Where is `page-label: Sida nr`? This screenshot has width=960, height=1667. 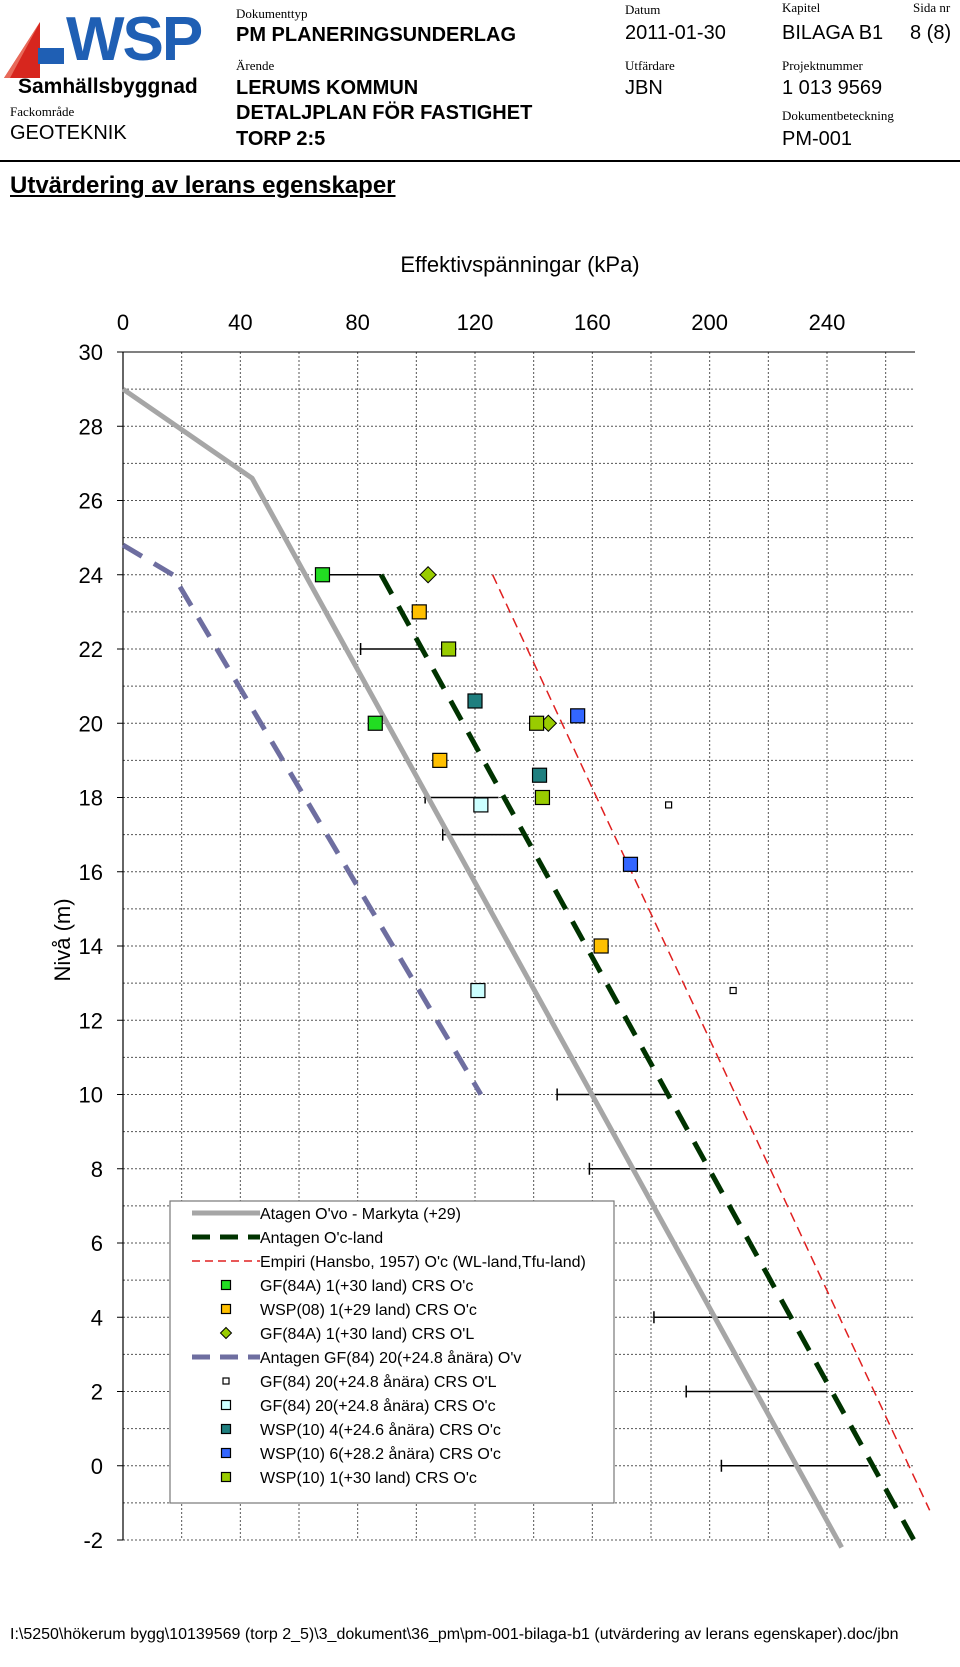 page-label: Sida nr is located at coordinates (932, 7).